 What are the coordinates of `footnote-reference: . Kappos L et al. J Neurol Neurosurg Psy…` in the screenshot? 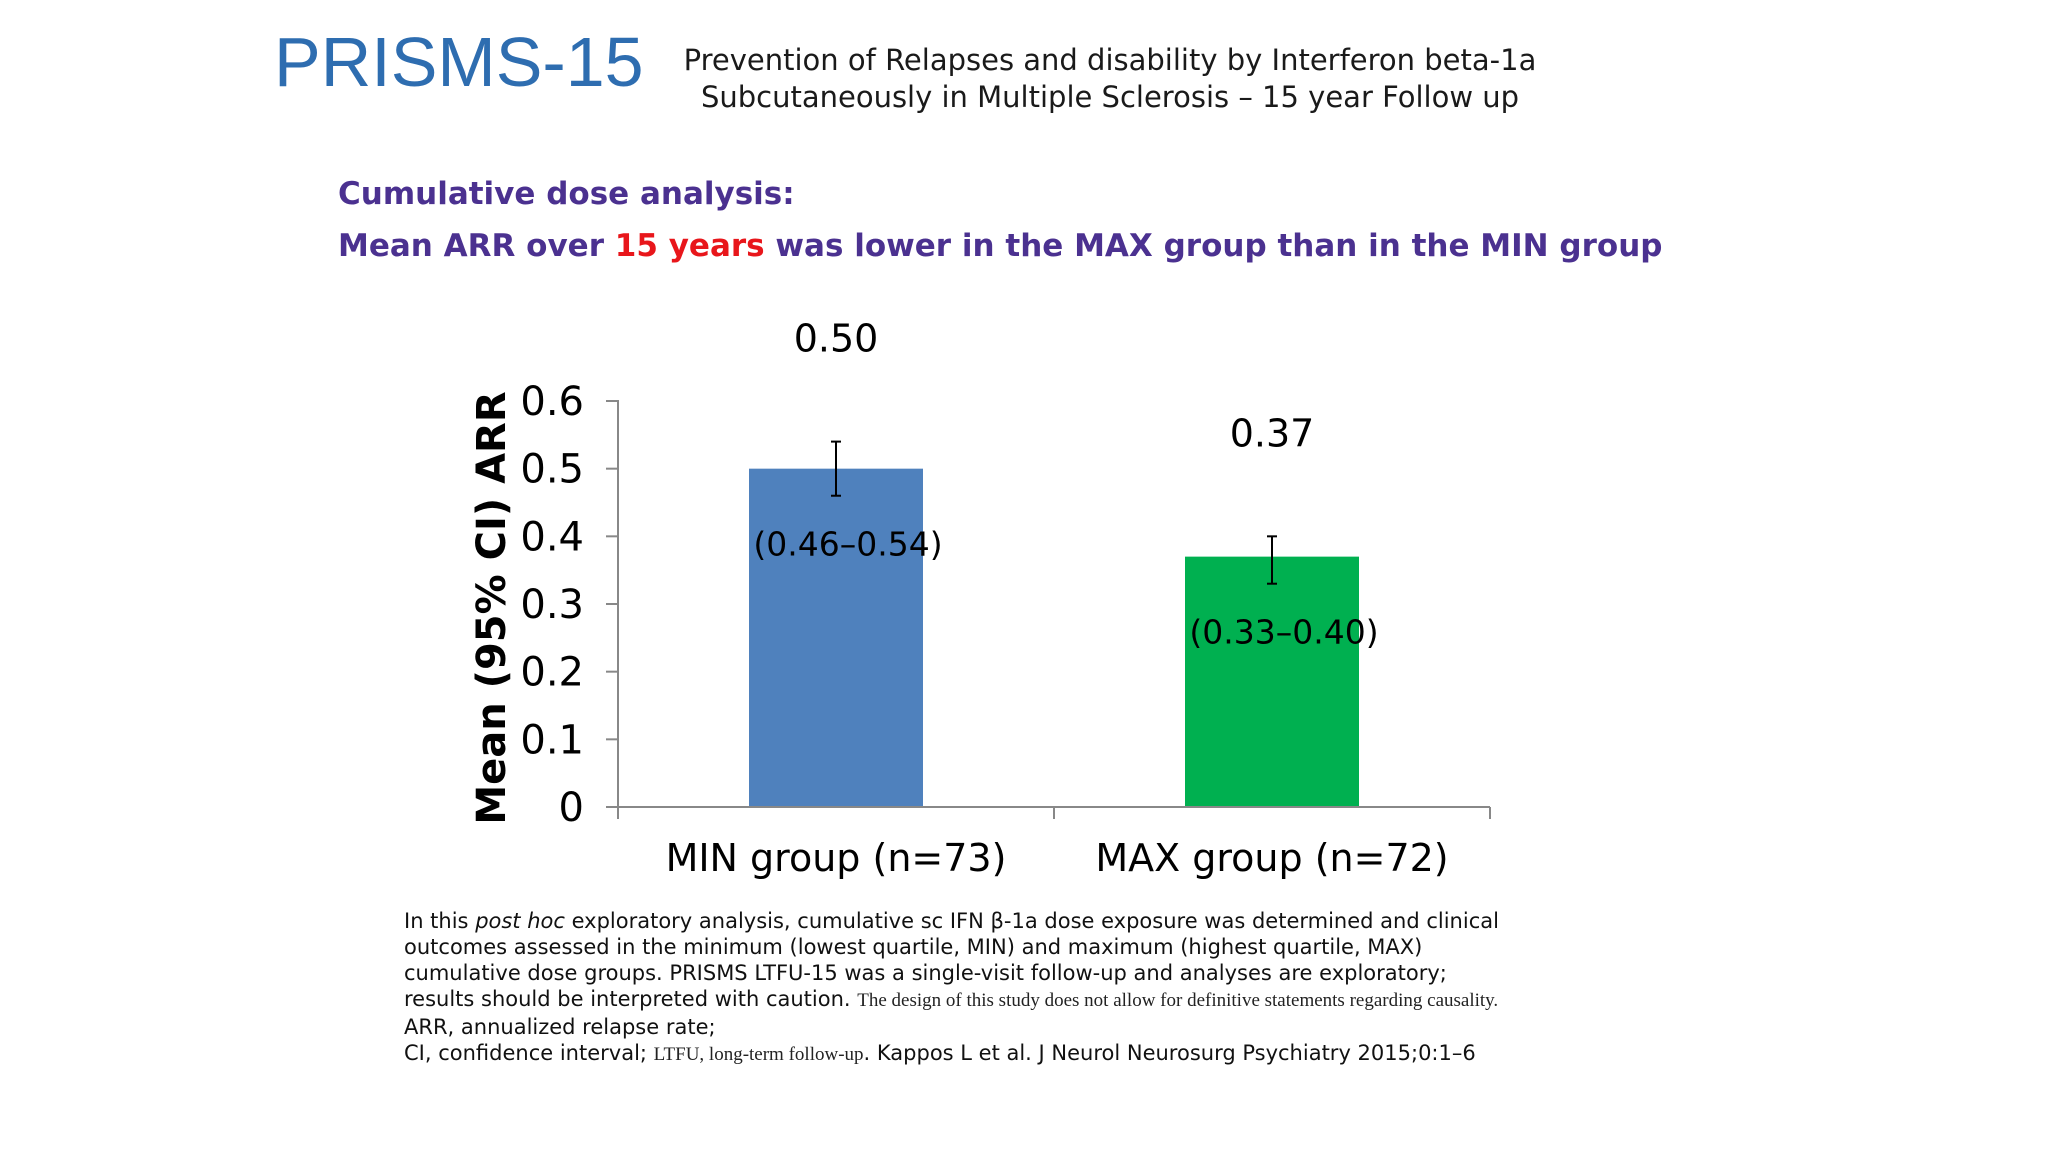 It's located at (1169, 1053).